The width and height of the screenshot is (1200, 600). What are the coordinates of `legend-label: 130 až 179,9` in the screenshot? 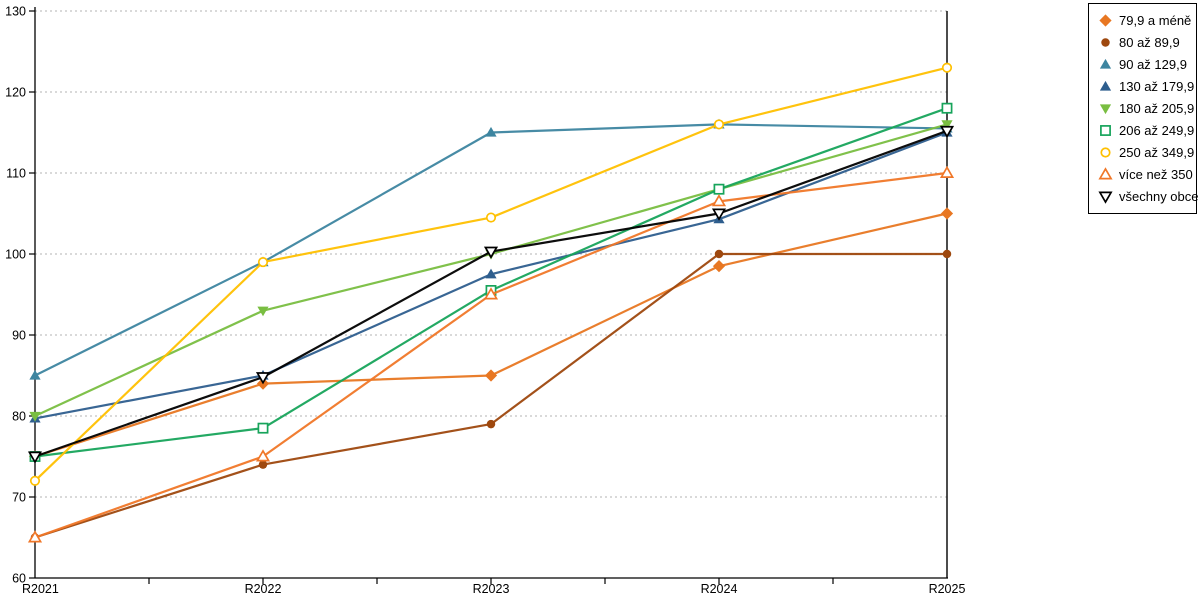 It's located at (1157, 86).